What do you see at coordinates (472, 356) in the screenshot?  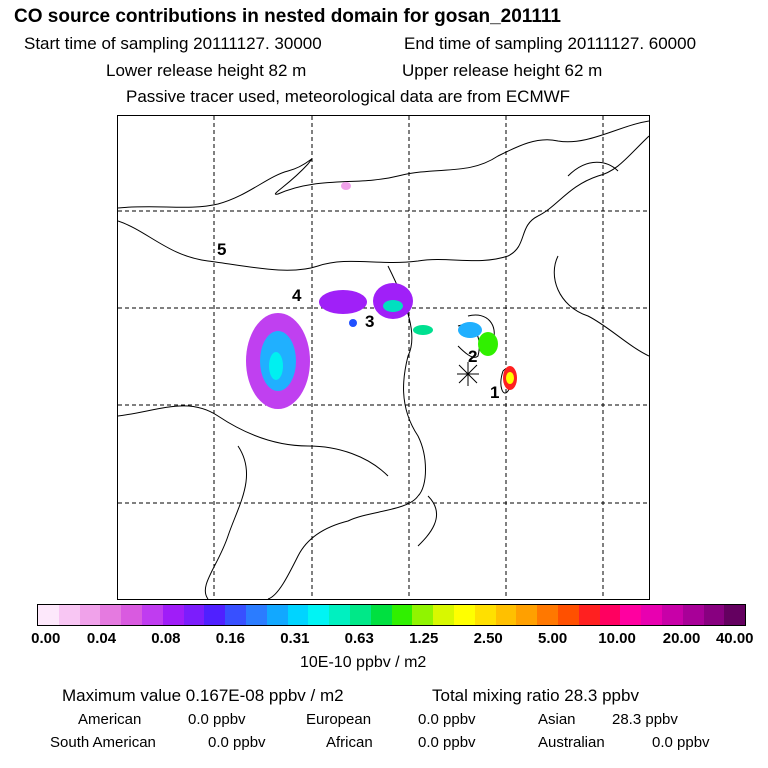 I see `region-label-2: 2` at bounding box center [472, 356].